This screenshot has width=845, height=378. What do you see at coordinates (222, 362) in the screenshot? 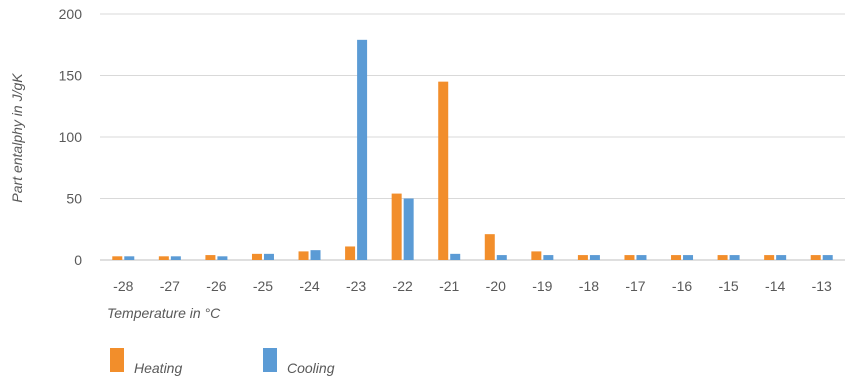
I see `legend: Heating Cooling` at bounding box center [222, 362].